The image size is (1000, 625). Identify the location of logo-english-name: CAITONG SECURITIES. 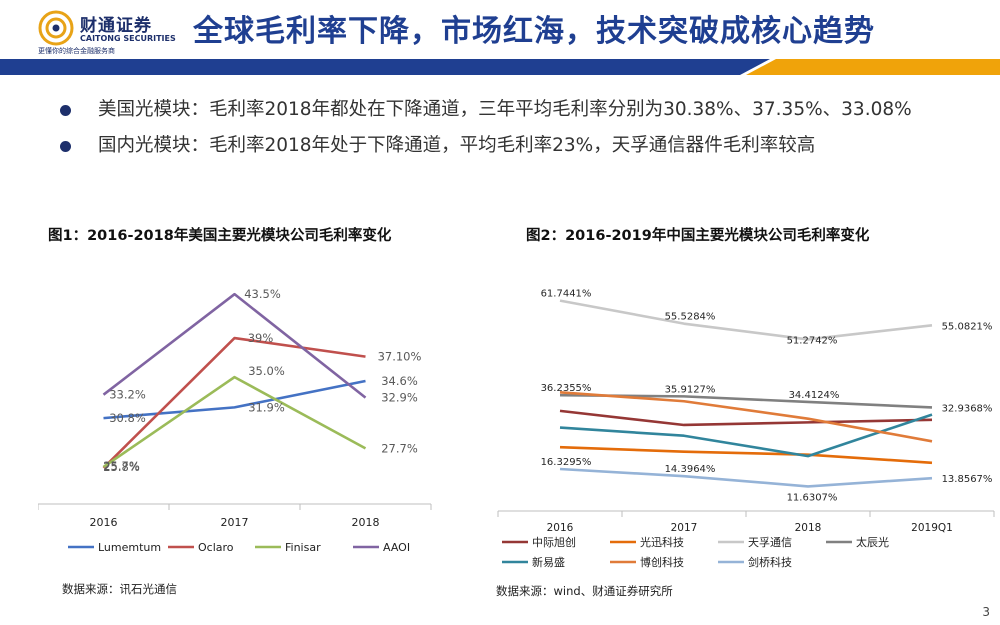
(128, 38).